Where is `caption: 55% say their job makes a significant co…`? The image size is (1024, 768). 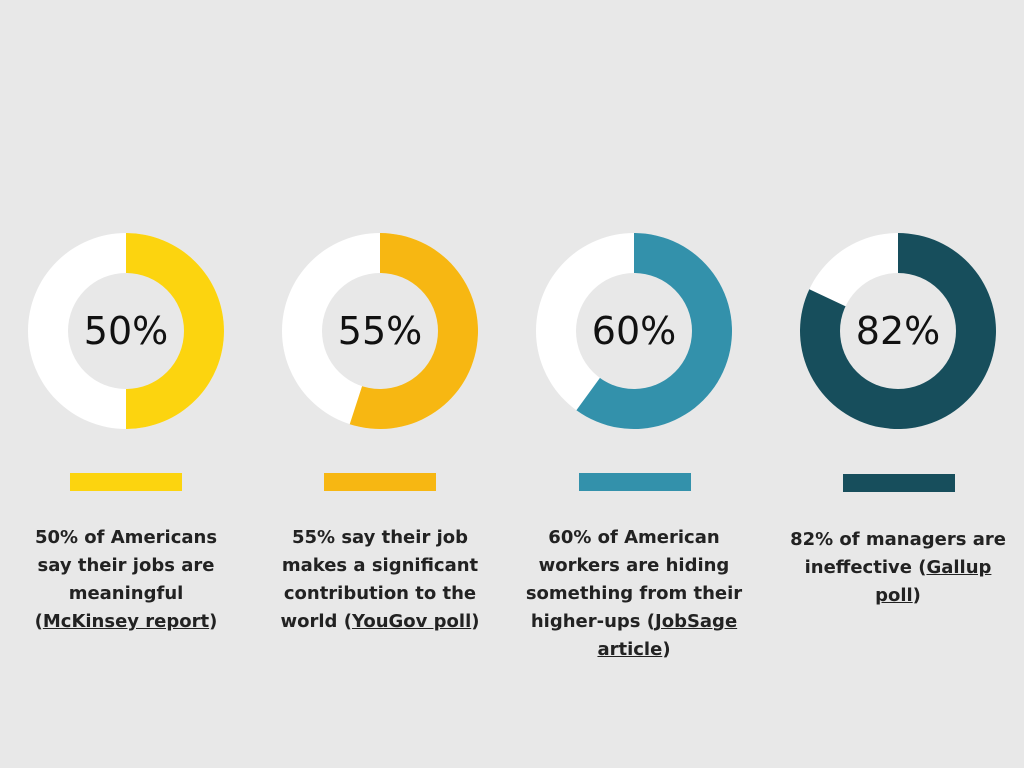 caption: 55% say their job makes a significant co… is located at coordinates (380, 579).